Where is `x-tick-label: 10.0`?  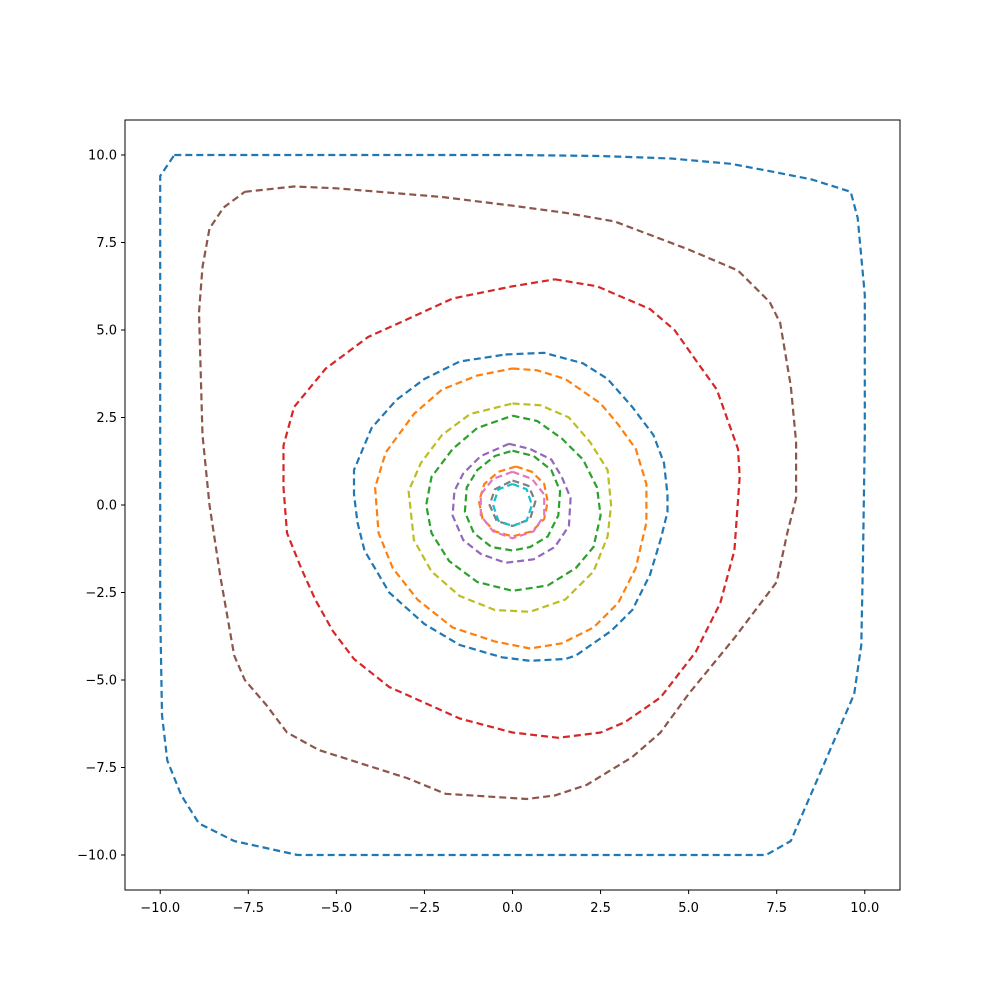
x-tick-label: 10.0 is located at coordinates (864, 908).